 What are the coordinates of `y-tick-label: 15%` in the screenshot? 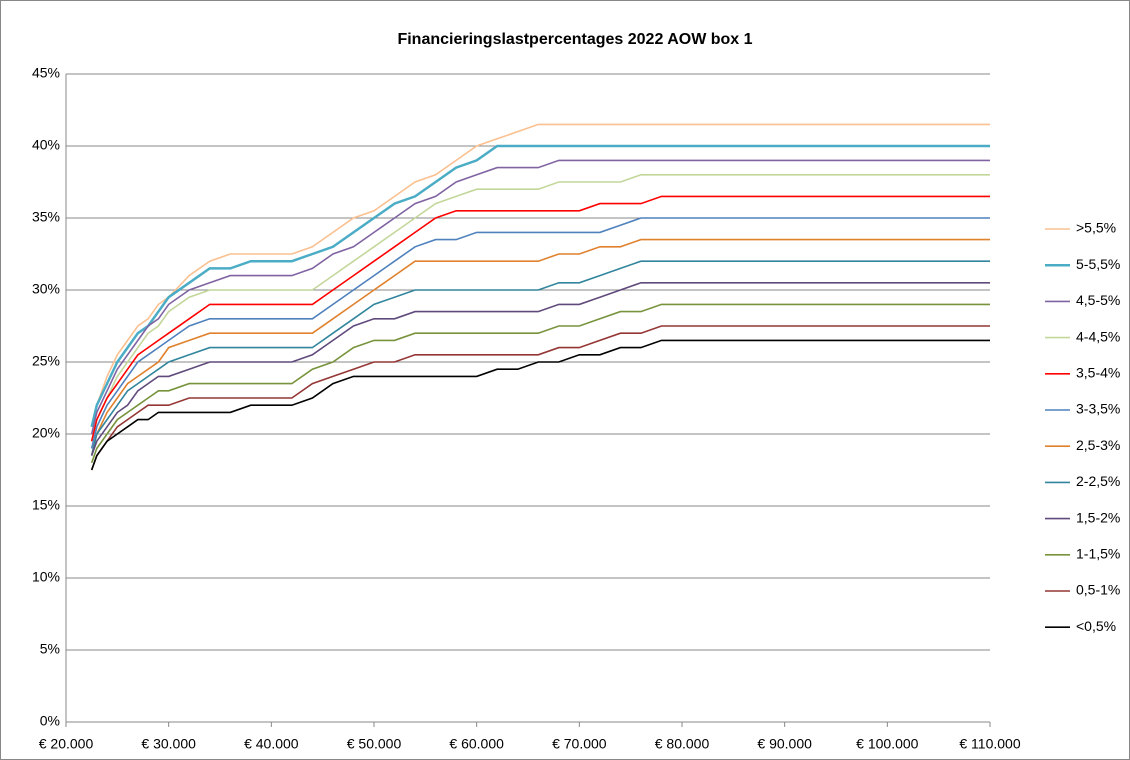 It's located at (46, 505).